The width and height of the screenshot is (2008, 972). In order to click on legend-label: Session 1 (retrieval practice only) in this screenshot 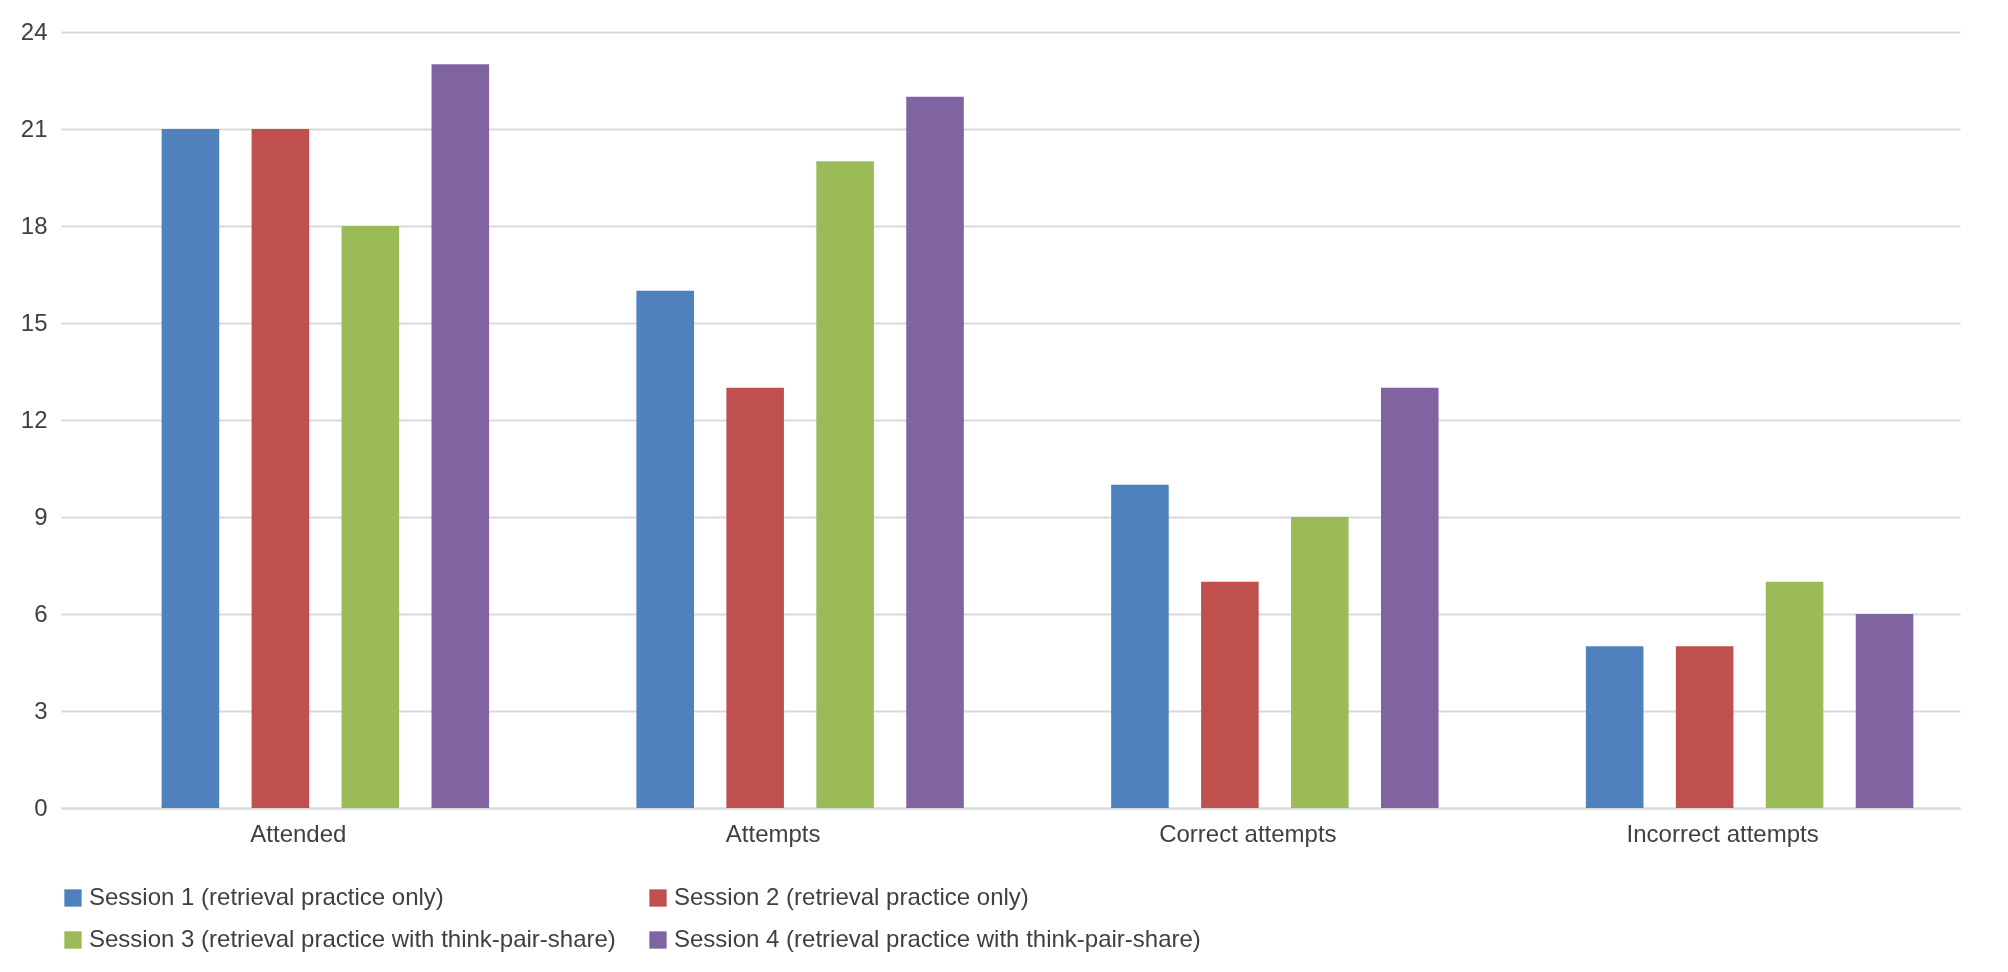, I will do `click(266, 896)`.